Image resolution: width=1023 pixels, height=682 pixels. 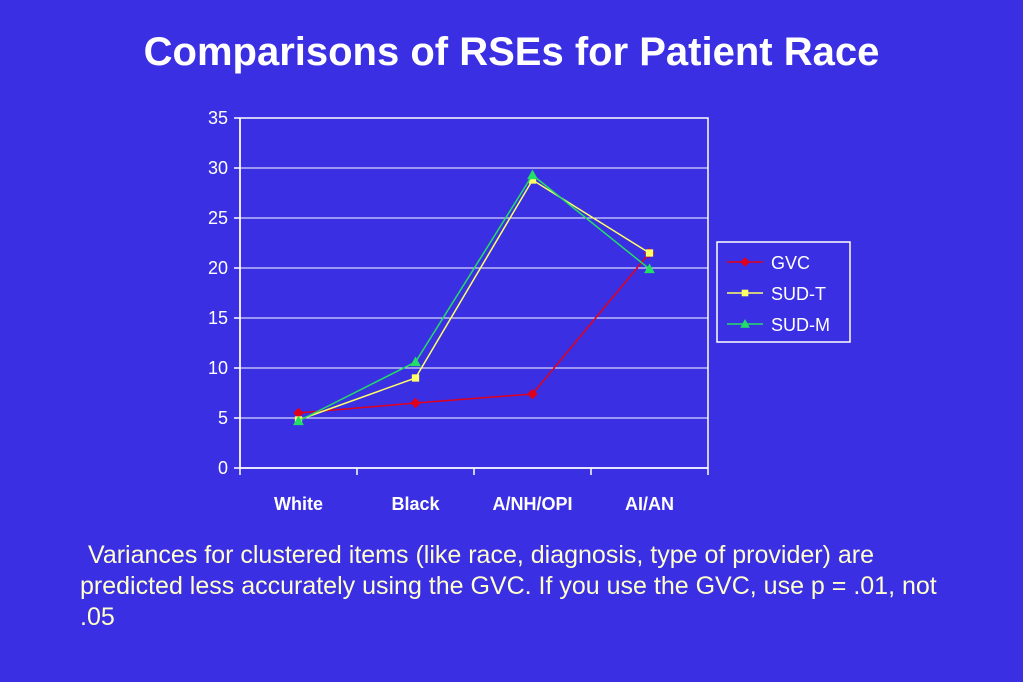 I want to click on x-category-label: AI/AN, so click(x=649, y=504).